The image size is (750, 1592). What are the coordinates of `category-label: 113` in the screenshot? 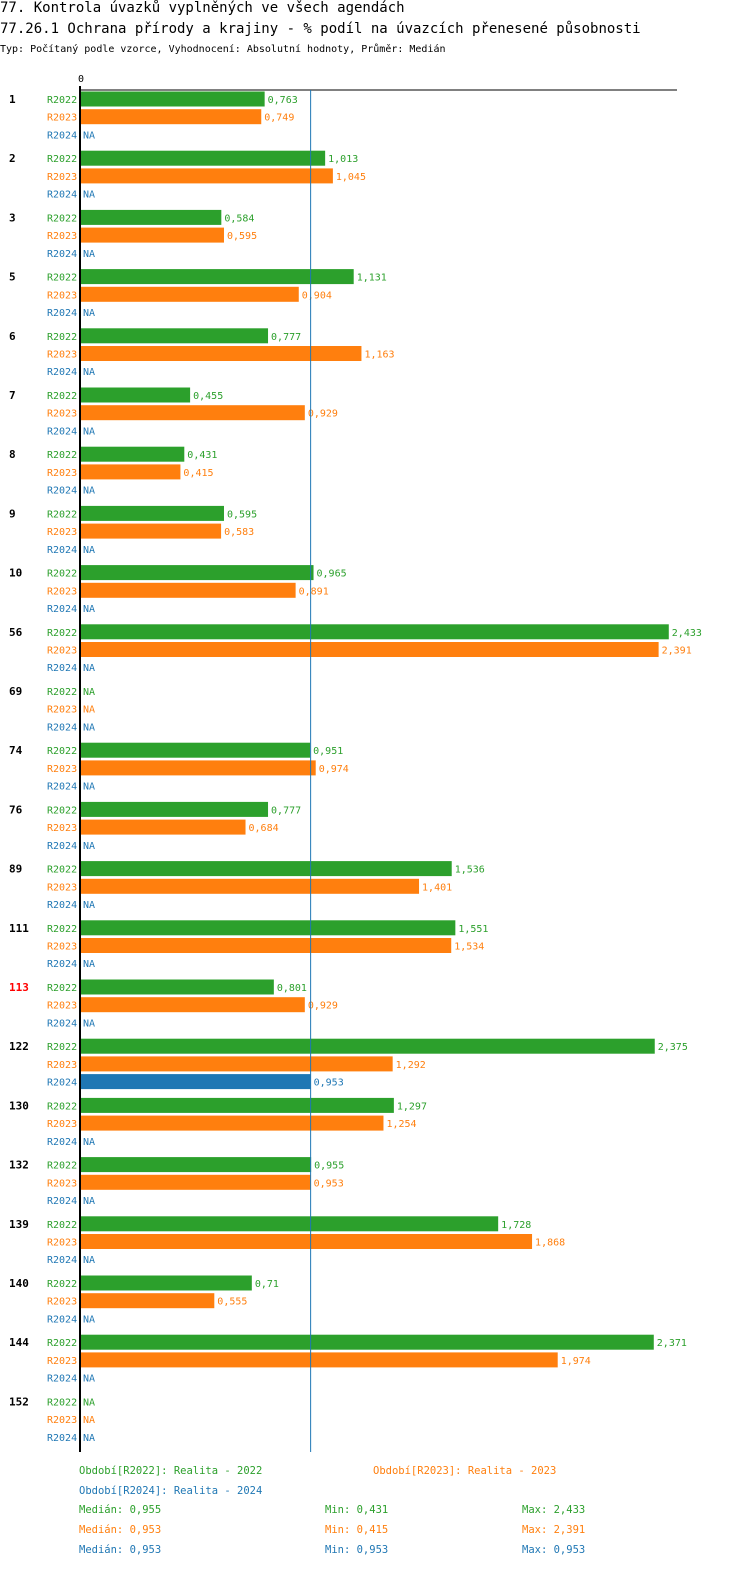 It's located at (19, 987).